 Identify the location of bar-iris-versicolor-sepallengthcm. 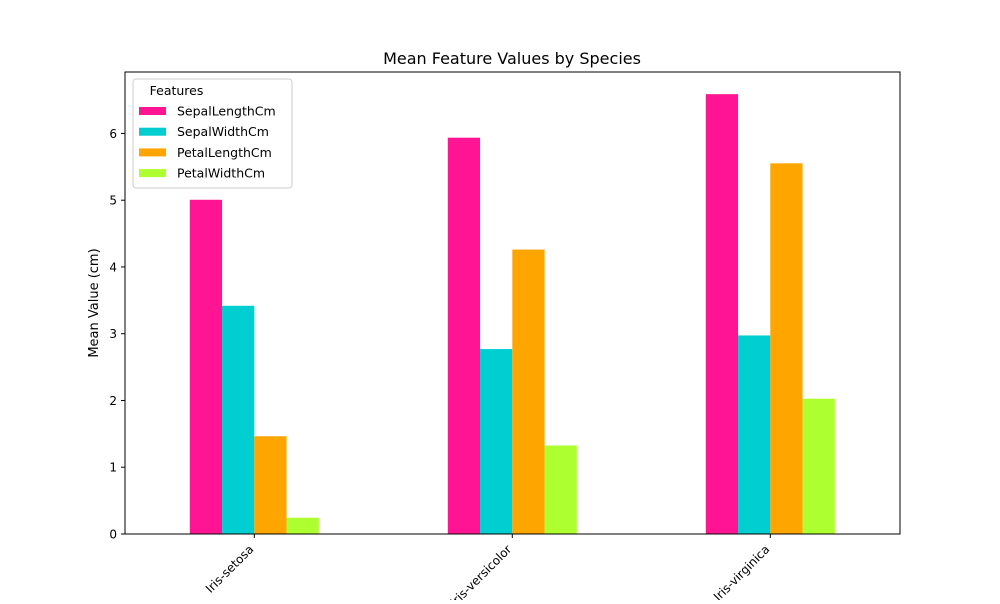
(464, 335).